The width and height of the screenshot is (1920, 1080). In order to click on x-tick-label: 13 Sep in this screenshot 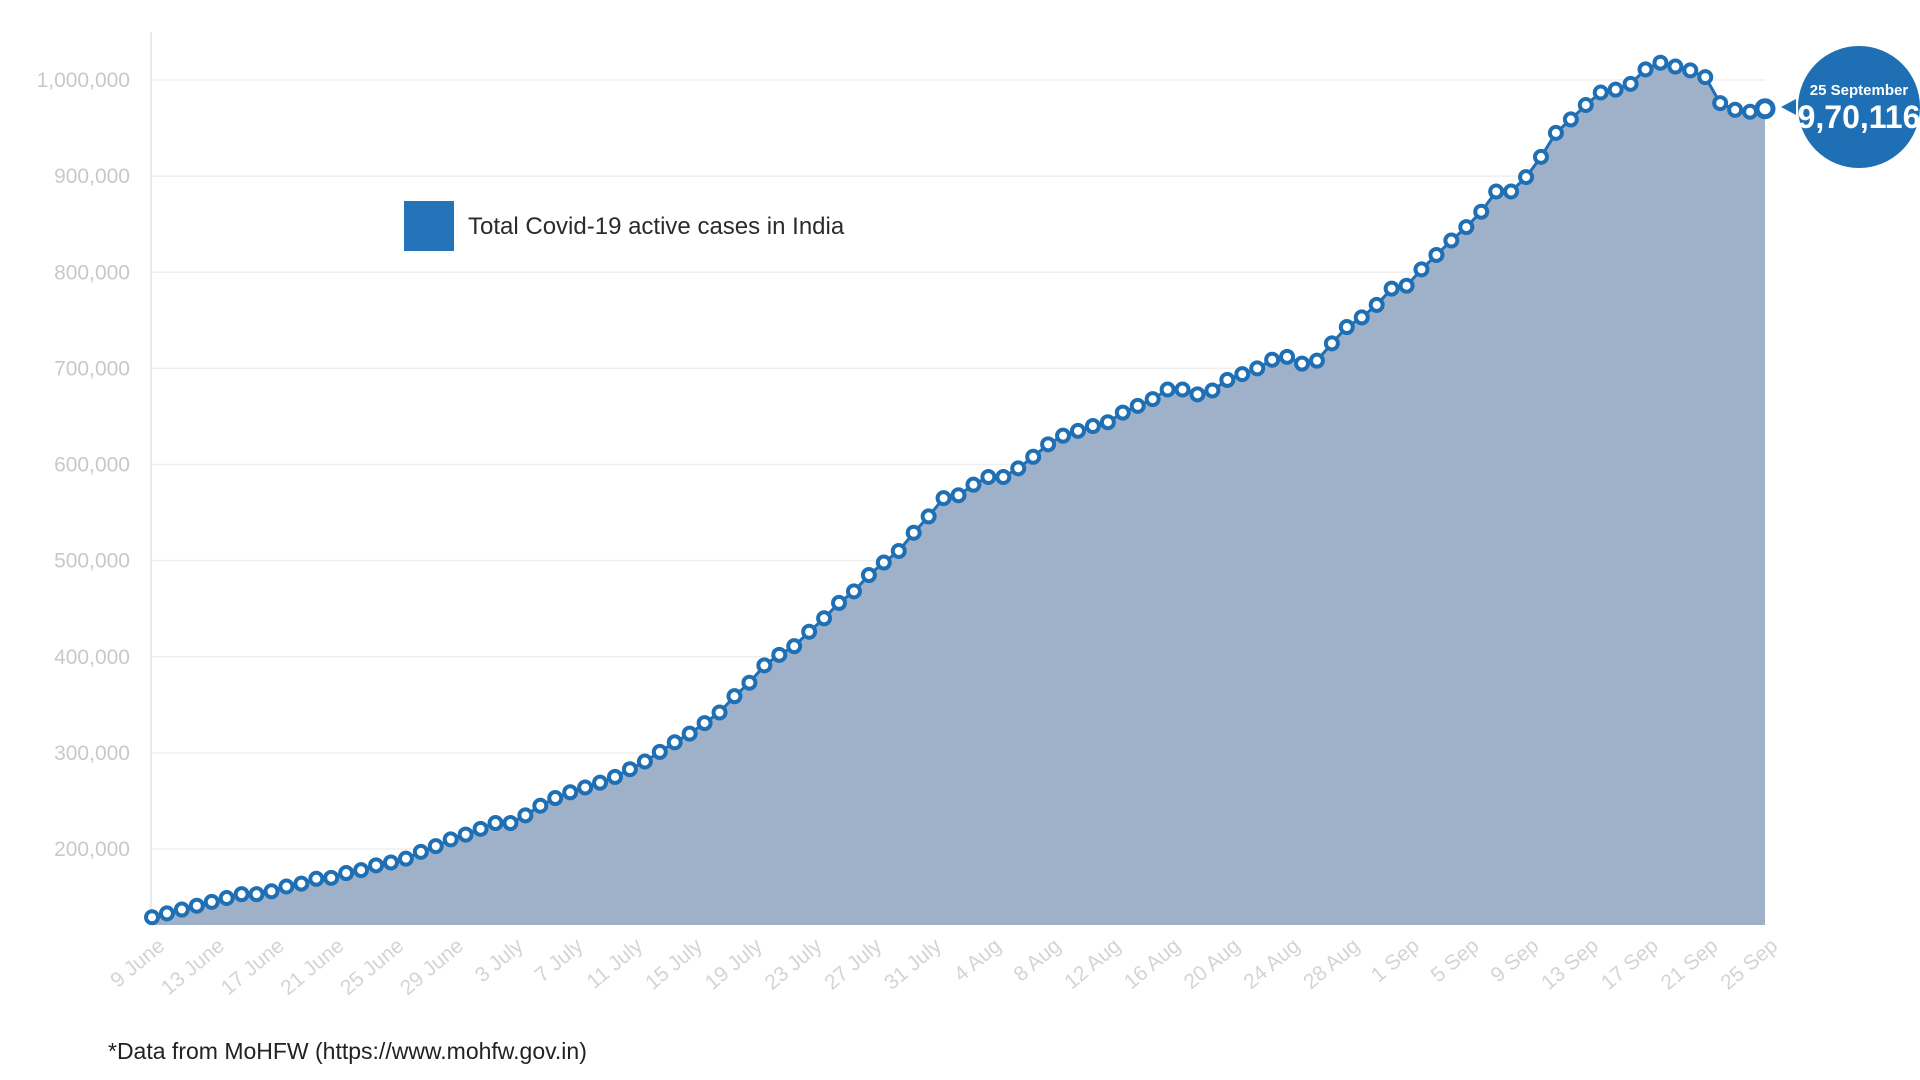, I will do `click(1570, 964)`.